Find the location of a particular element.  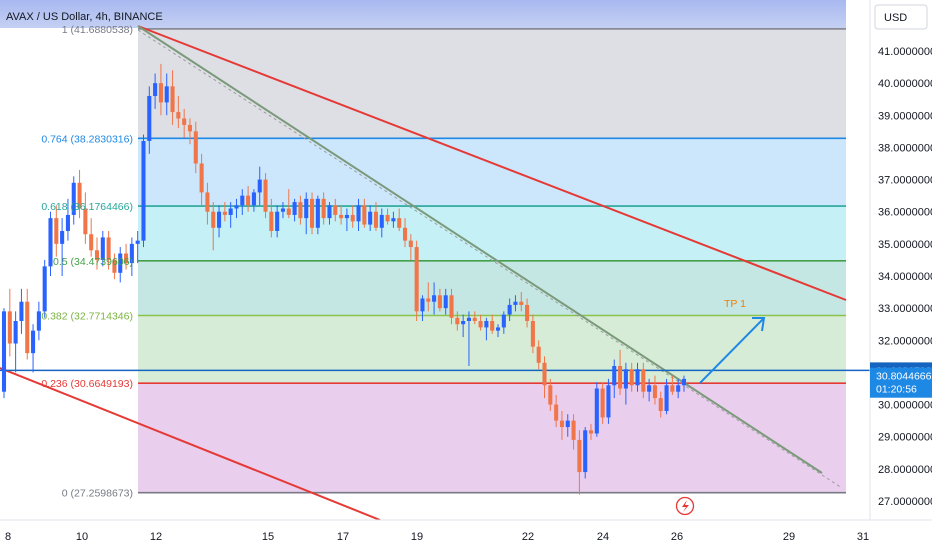

fib-level-label-0.236: 0.236 (30.6649193) is located at coordinates (87, 384).